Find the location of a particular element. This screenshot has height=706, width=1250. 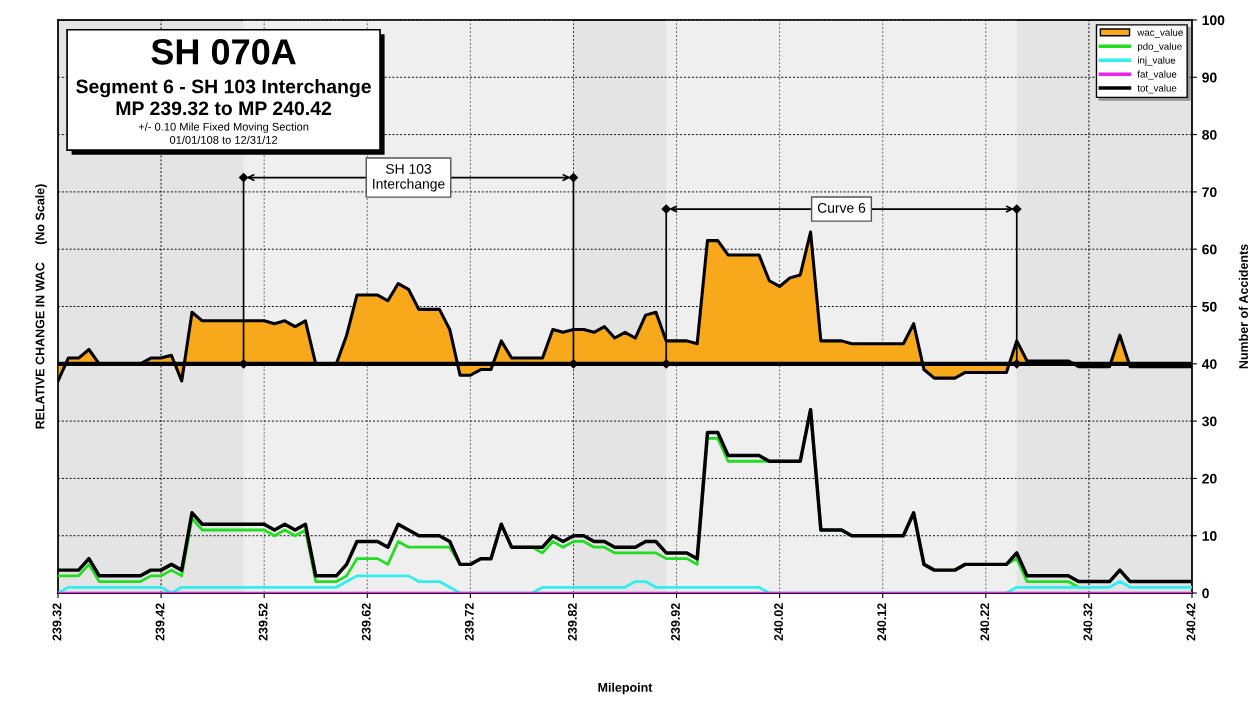

legend-label: pdo_value is located at coordinates (1159, 47).